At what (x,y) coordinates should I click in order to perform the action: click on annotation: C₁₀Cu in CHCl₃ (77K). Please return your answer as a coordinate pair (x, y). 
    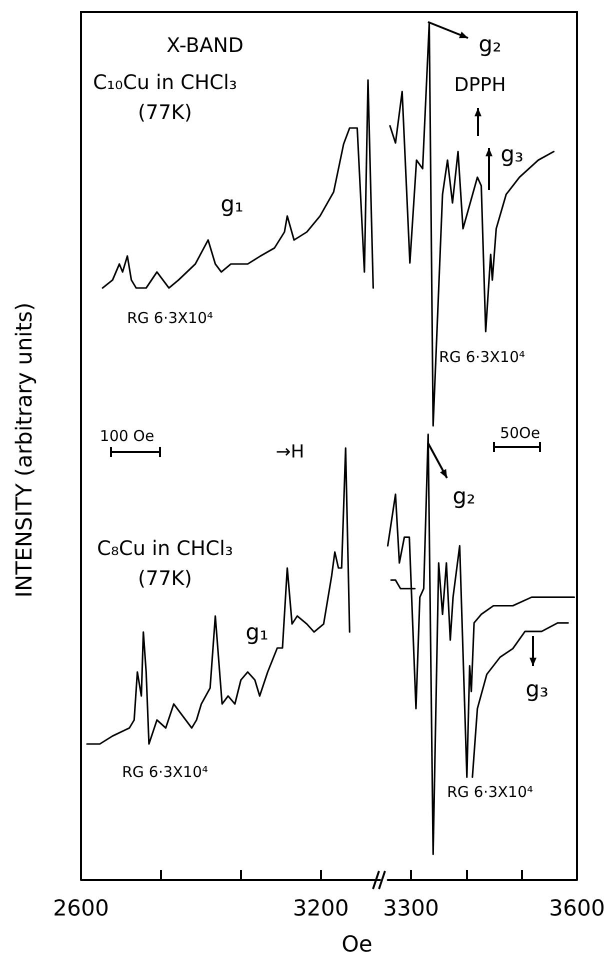
    Looking at the image, I should click on (165, 97).